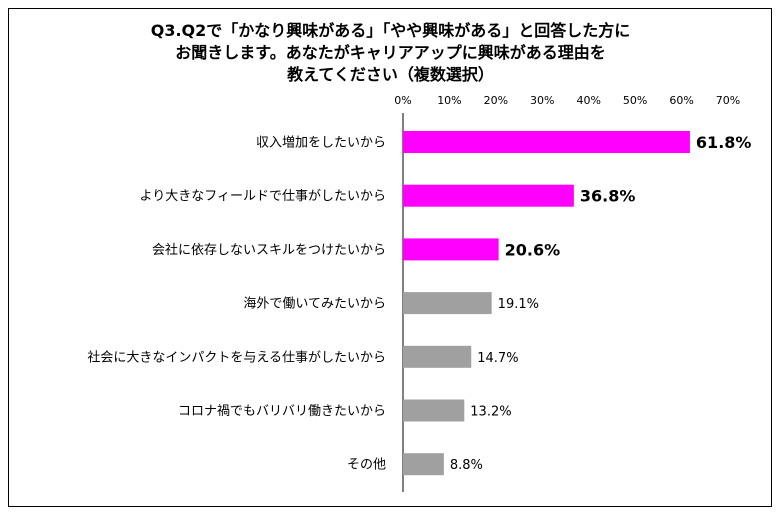 The width and height of the screenshot is (781, 517). Describe the element at coordinates (724, 142) in the screenshot. I see `value-label: 61.8%` at that location.